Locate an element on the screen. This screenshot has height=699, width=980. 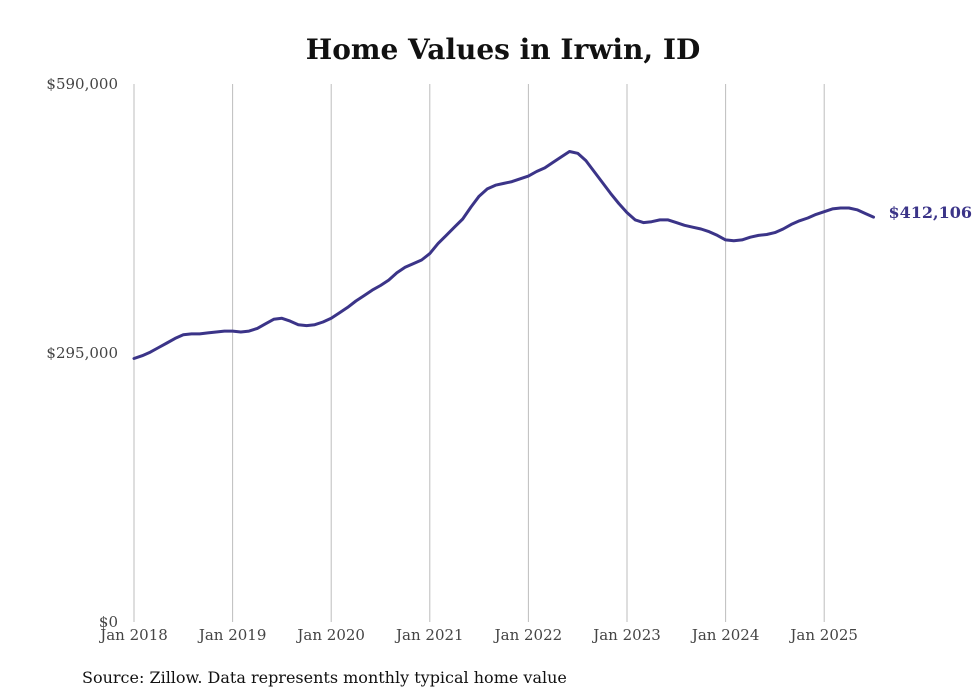
x-tick-label: Jan 2023 is located at coordinates (626, 635).